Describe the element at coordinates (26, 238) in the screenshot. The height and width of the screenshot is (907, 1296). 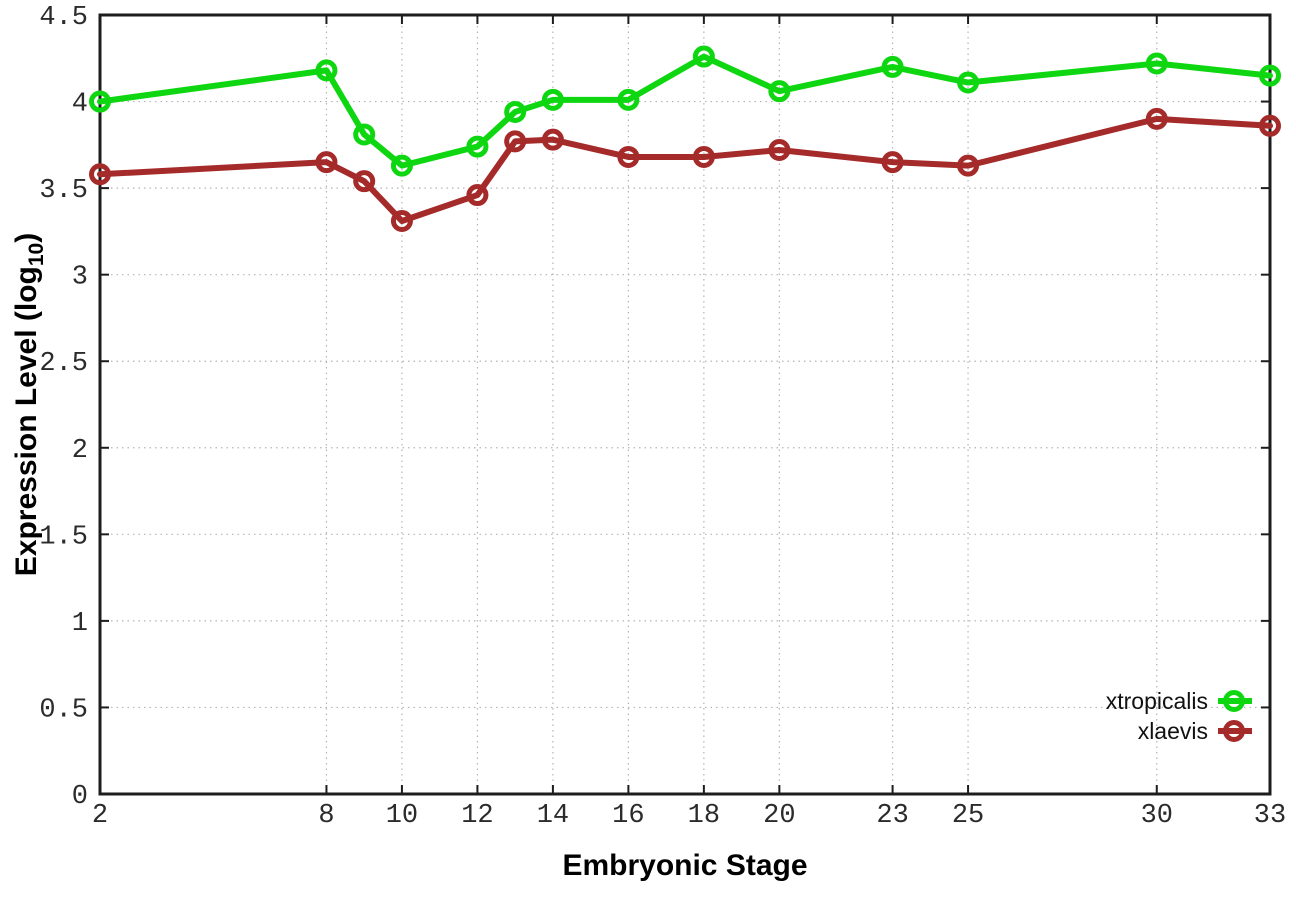
I see `y-axis-title-suffix: )` at that location.